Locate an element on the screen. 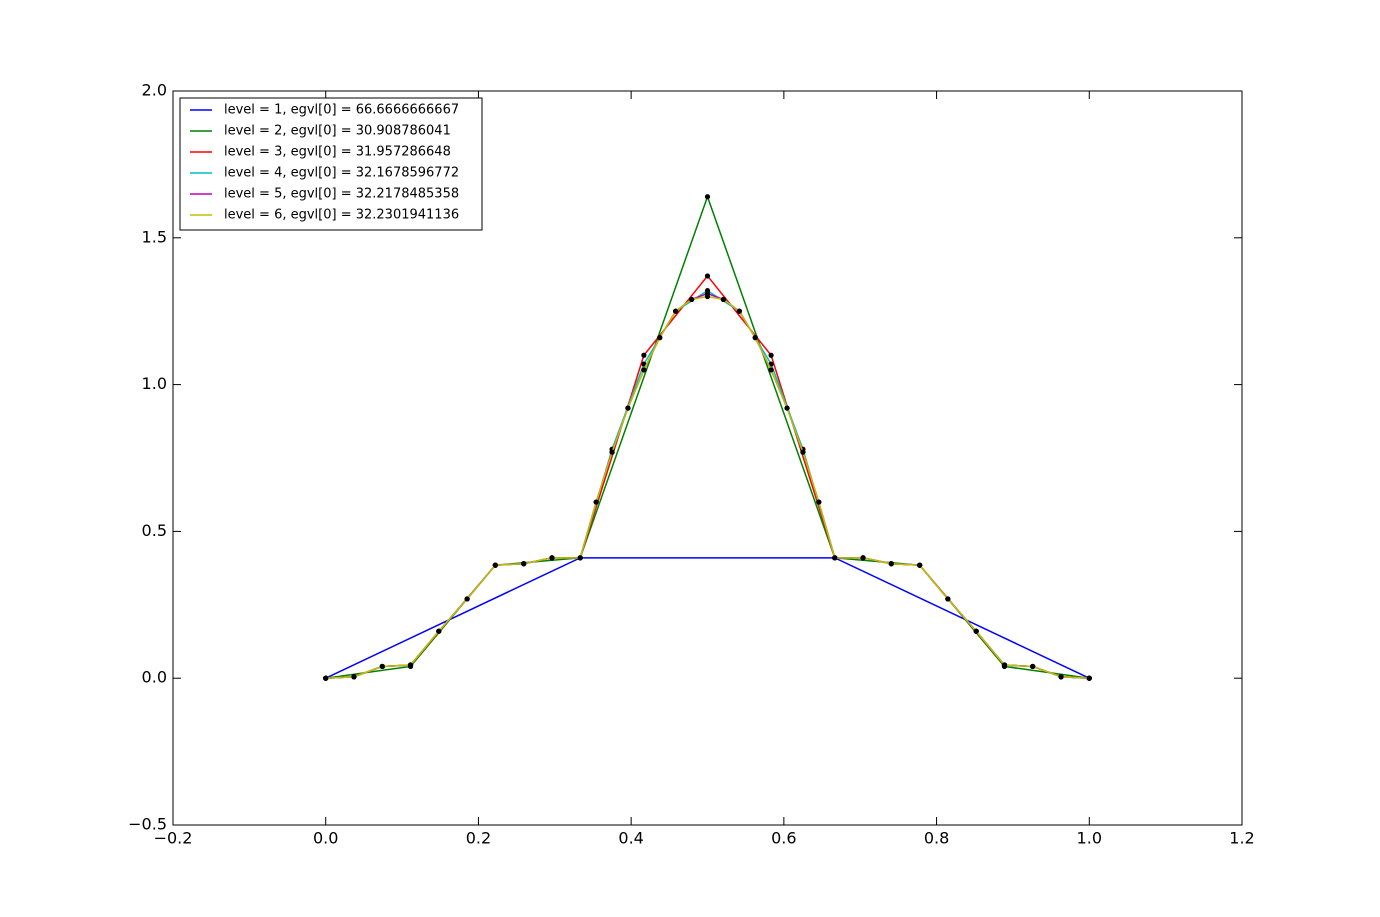 The height and width of the screenshot is (917, 1380). x-tick-label: 0.2 is located at coordinates (478, 838).